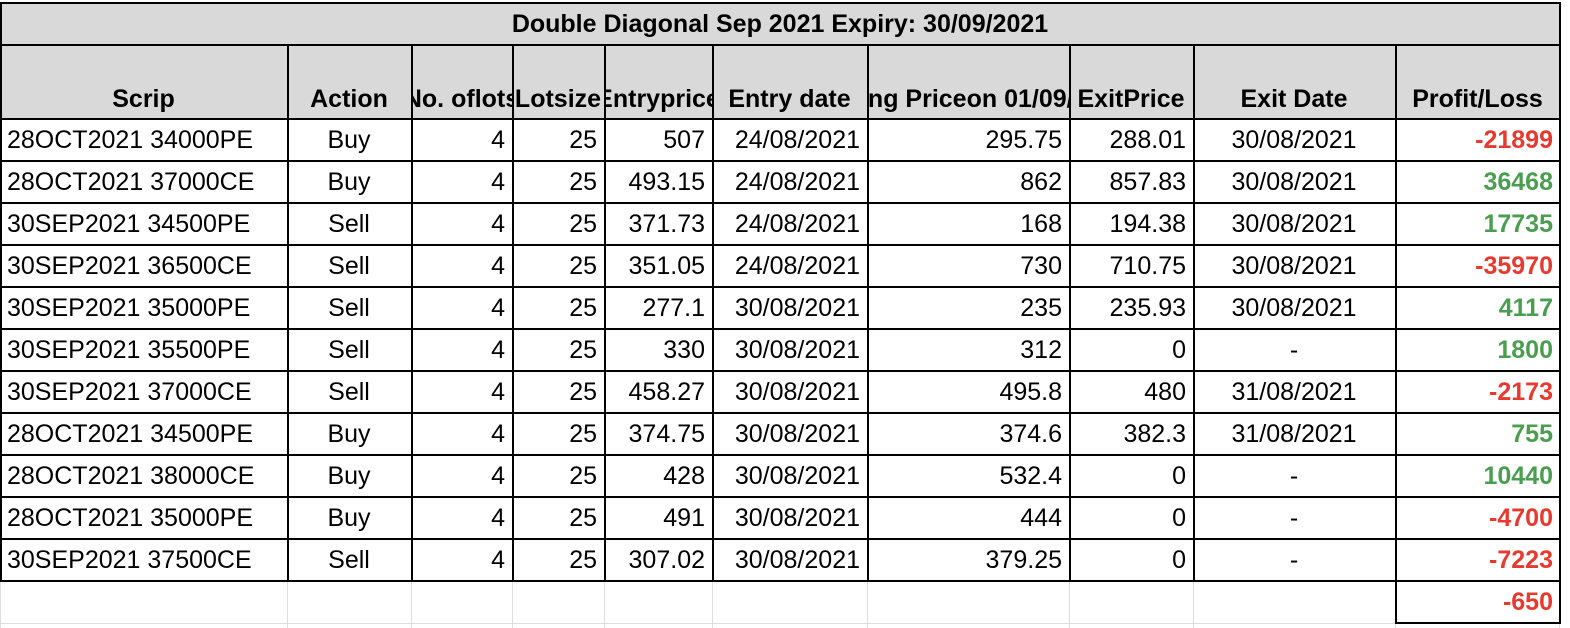 The image size is (1570, 628). Describe the element at coordinates (1131, 308) in the screenshot. I see `table-cell-exit-price: 235.93` at that location.